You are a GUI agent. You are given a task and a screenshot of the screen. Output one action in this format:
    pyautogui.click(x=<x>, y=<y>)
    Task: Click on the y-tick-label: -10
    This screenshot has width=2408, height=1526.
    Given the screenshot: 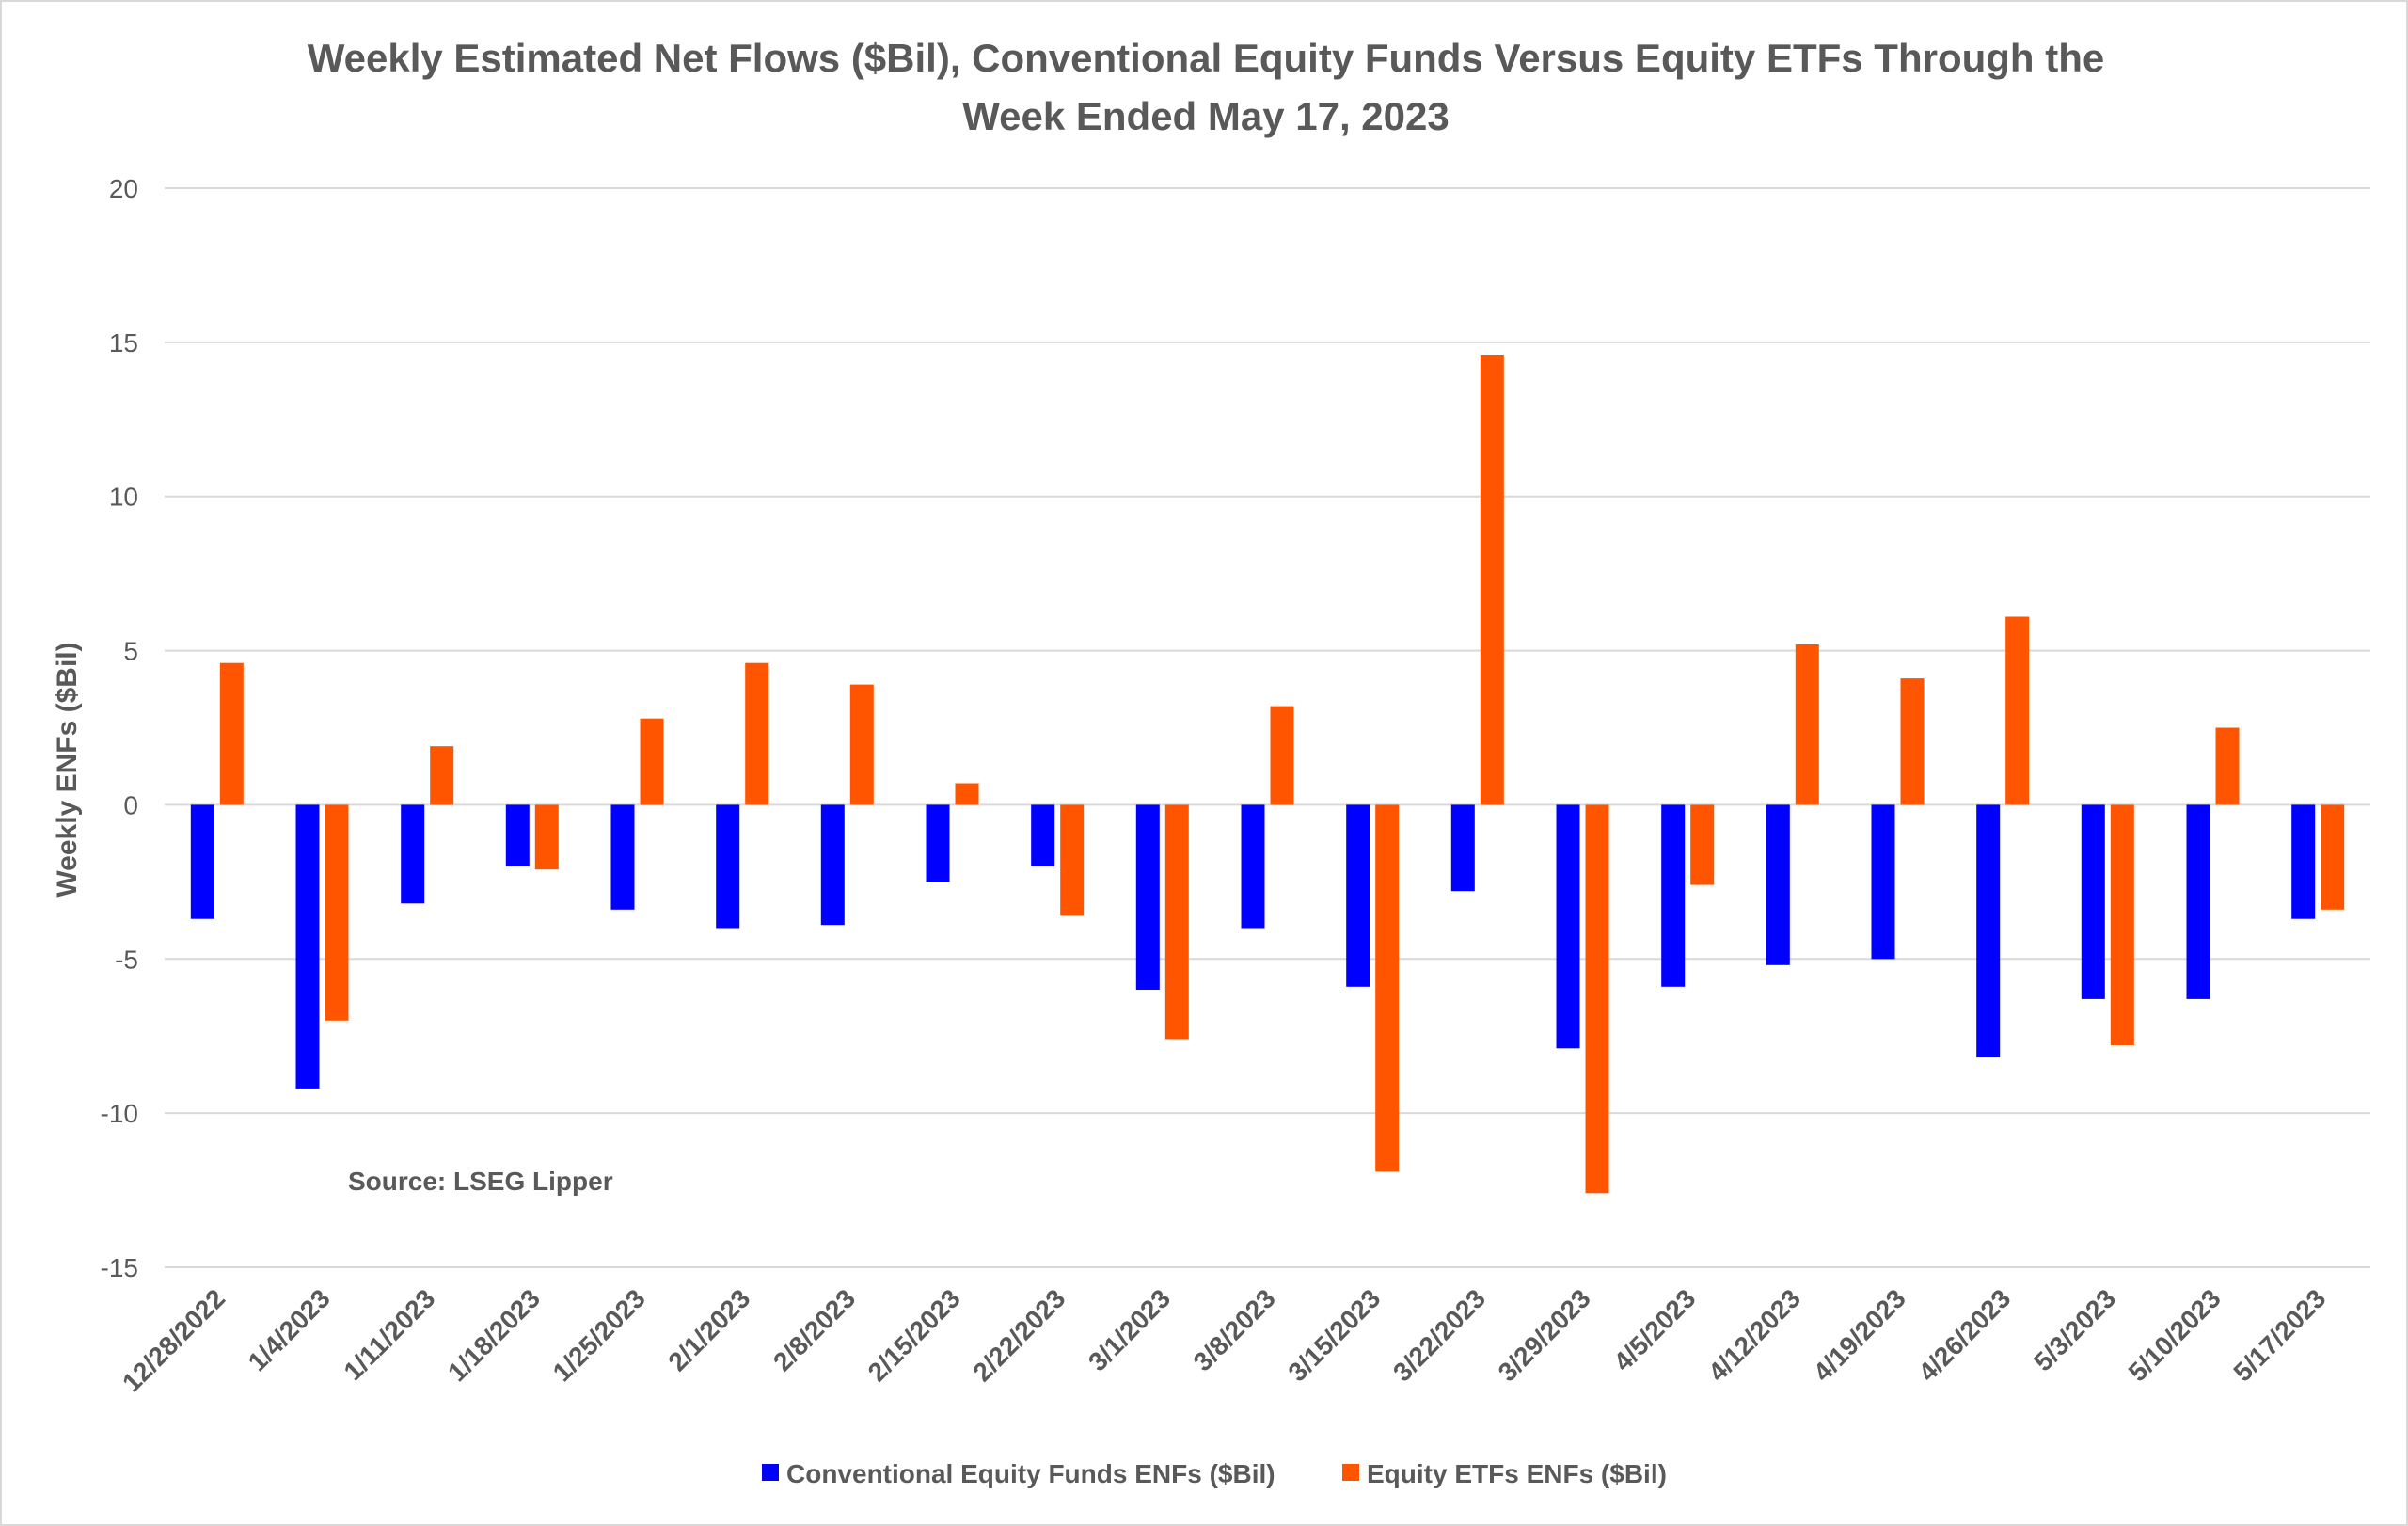 What is the action you would take?
    pyautogui.click(x=120, y=1113)
    